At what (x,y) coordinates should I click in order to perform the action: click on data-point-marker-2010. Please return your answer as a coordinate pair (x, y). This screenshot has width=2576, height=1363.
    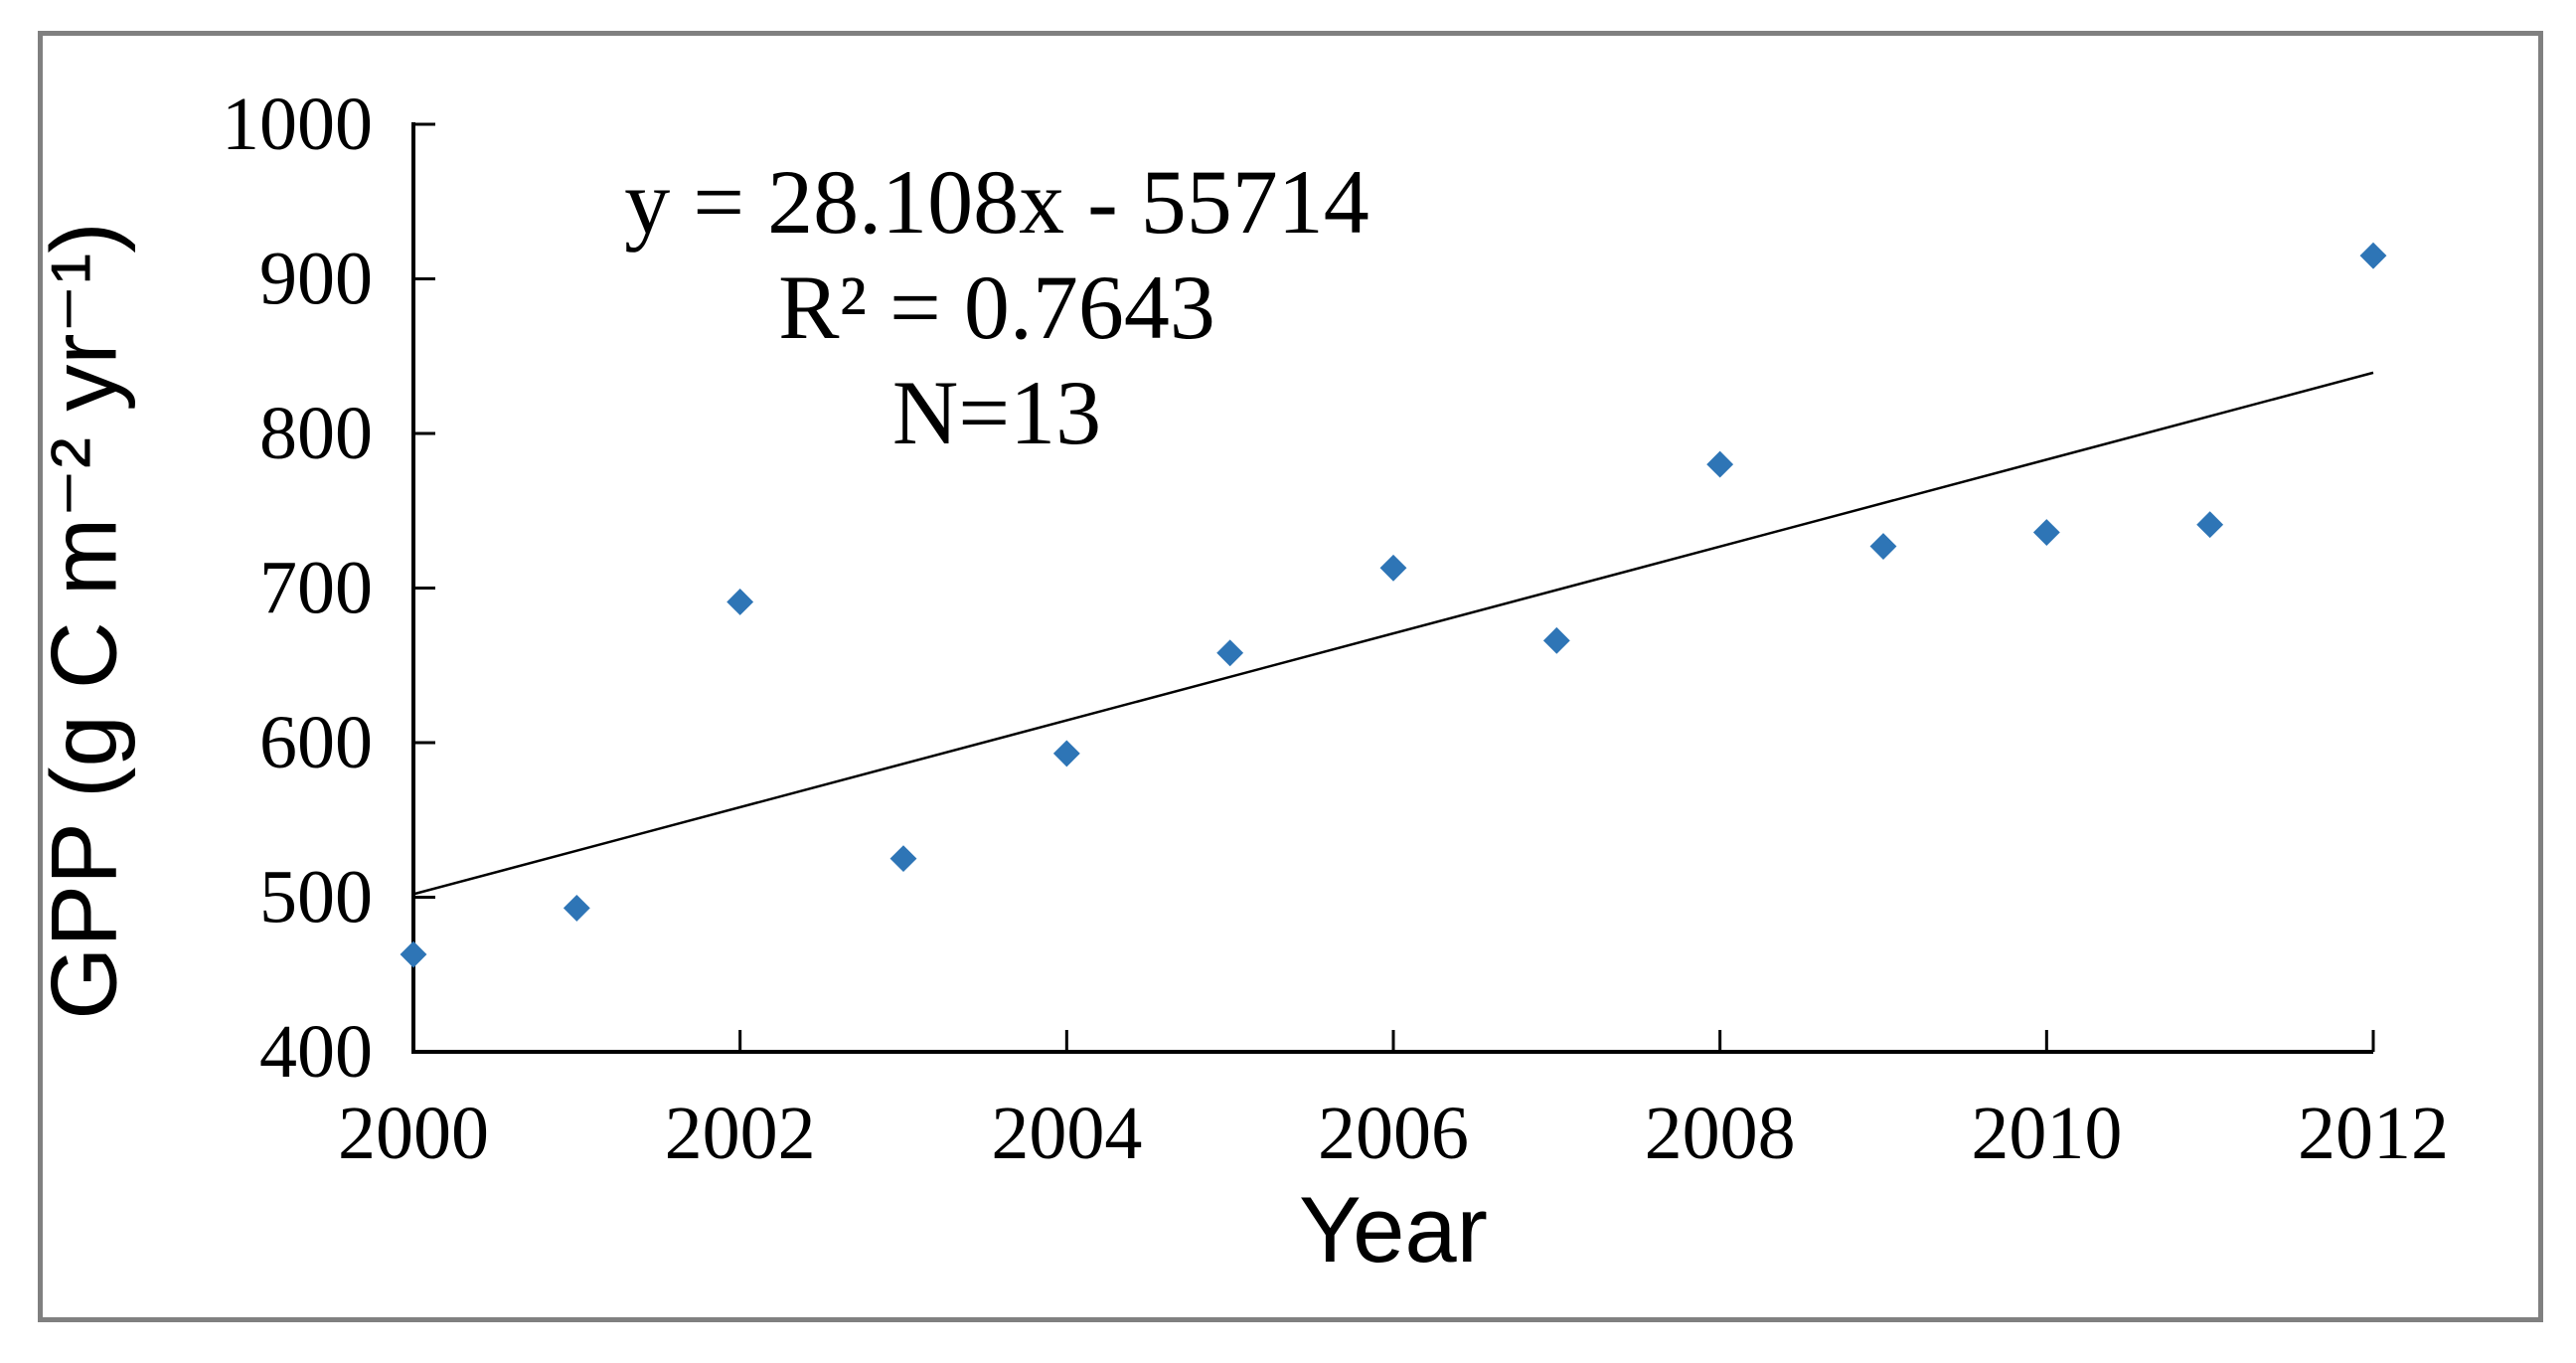
    Looking at the image, I should click on (2046, 532).